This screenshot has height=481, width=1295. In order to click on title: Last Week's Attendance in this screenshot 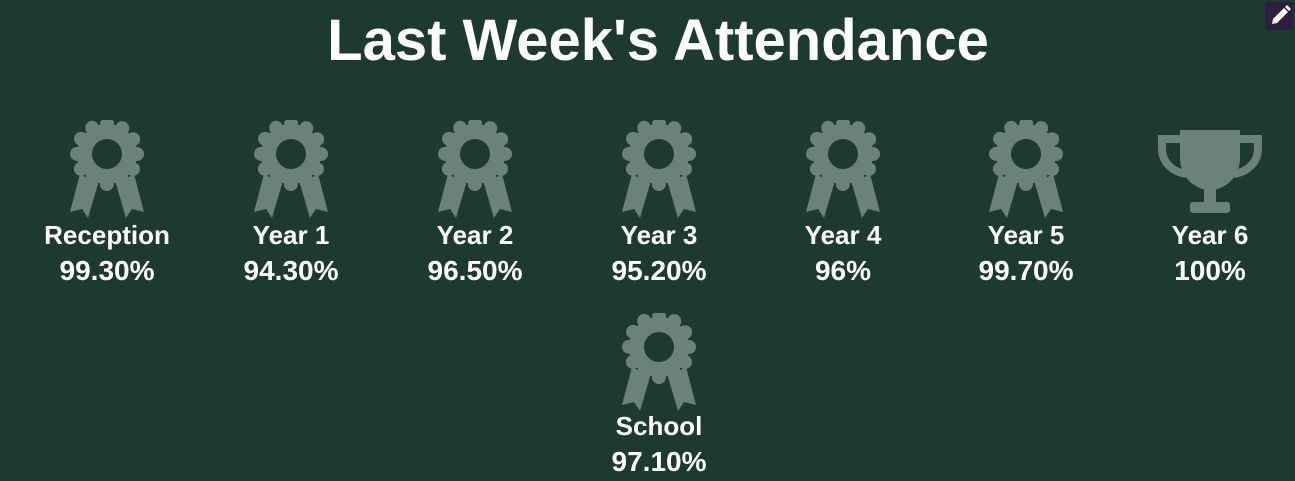, I will do `click(658, 40)`.